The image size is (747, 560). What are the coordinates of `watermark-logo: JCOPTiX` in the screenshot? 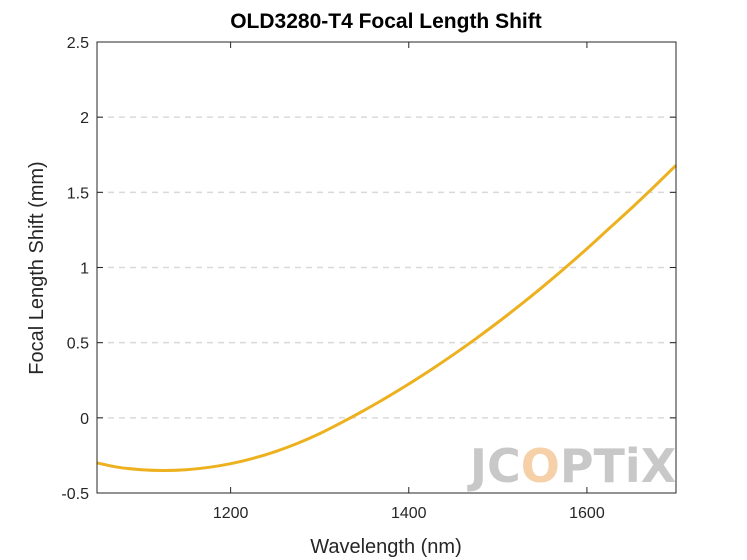 It's located at (571, 466).